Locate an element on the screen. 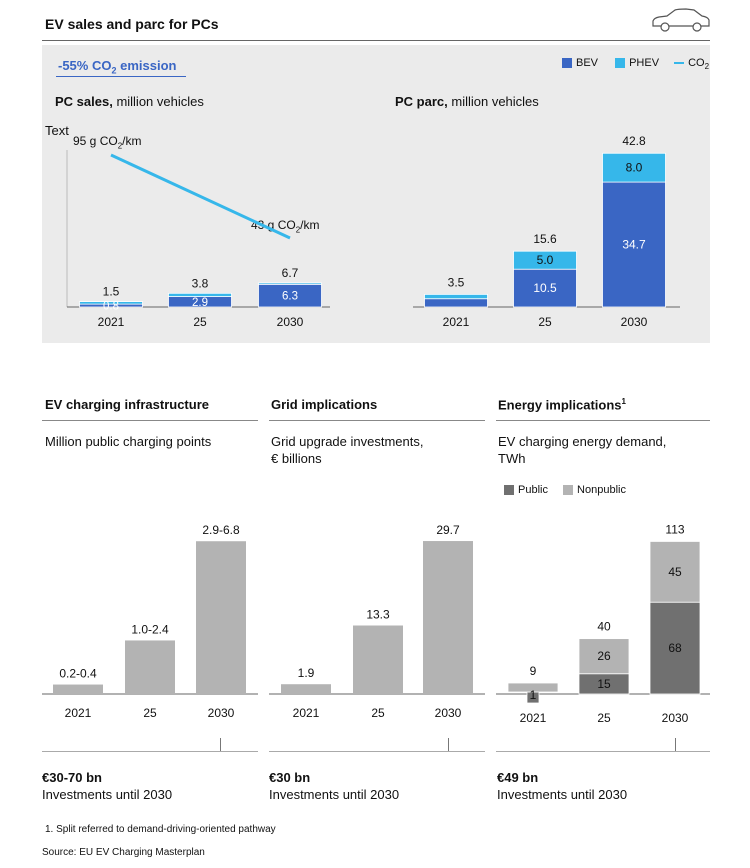 The height and width of the screenshot is (868, 750). charging-rule is located at coordinates (150, 420).